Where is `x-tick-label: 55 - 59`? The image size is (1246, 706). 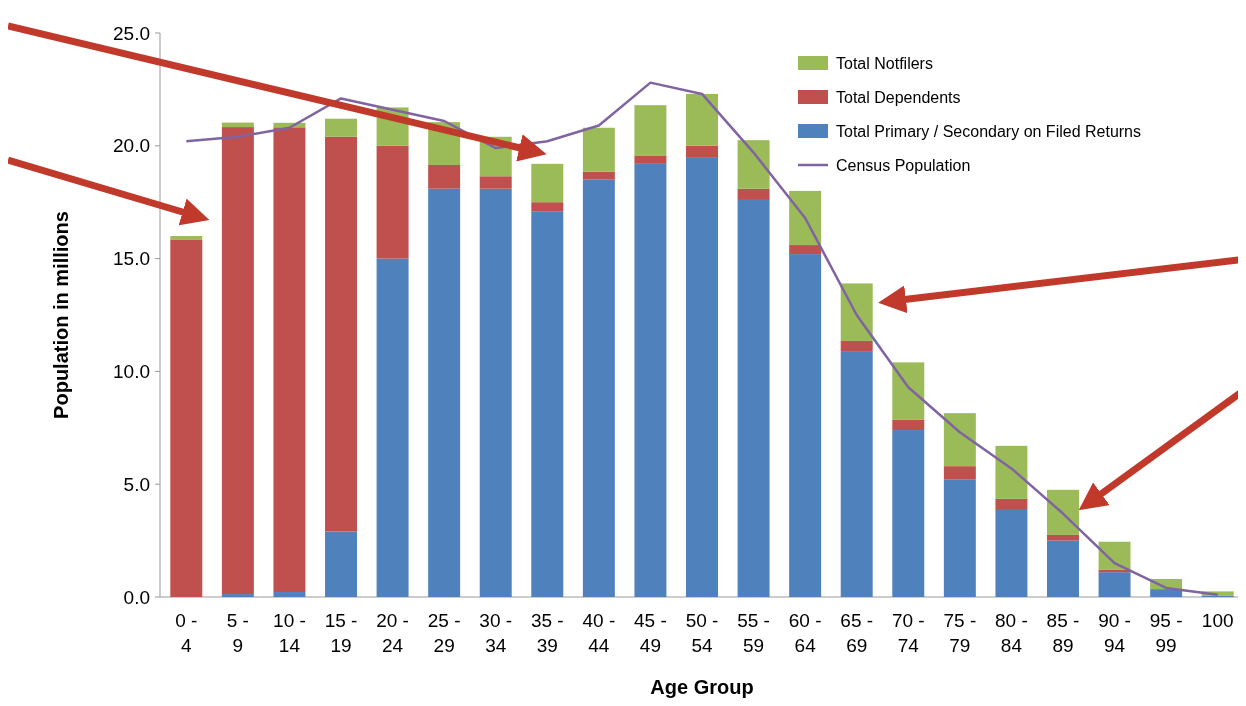
x-tick-label: 55 - 59 is located at coordinates (753, 633).